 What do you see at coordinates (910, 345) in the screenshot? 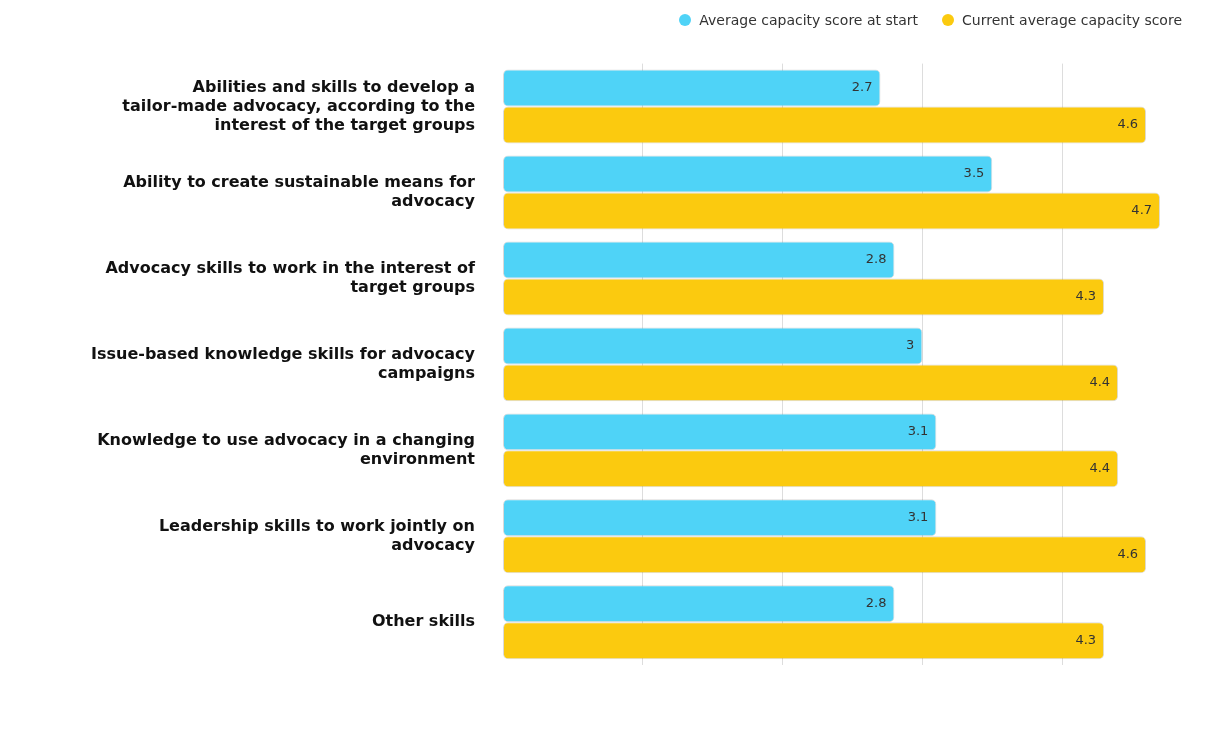
I see `data-label: 3` at bounding box center [910, 345].